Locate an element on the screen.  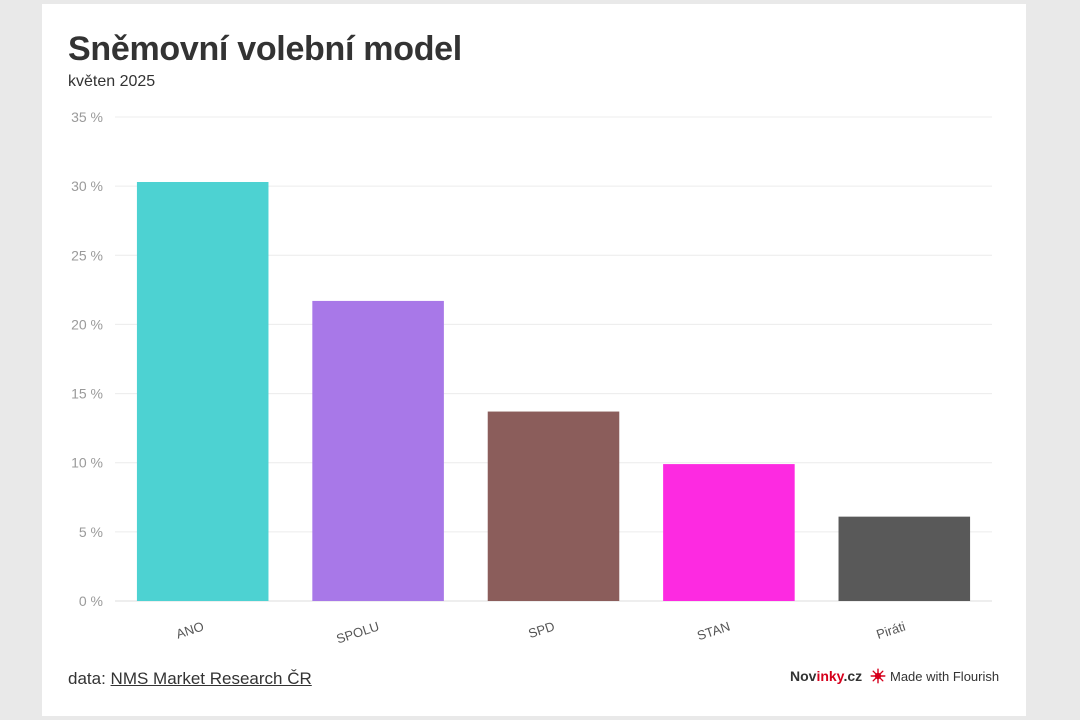
flourish-credit: Made with Flourish is located at coordinates (934, 676).